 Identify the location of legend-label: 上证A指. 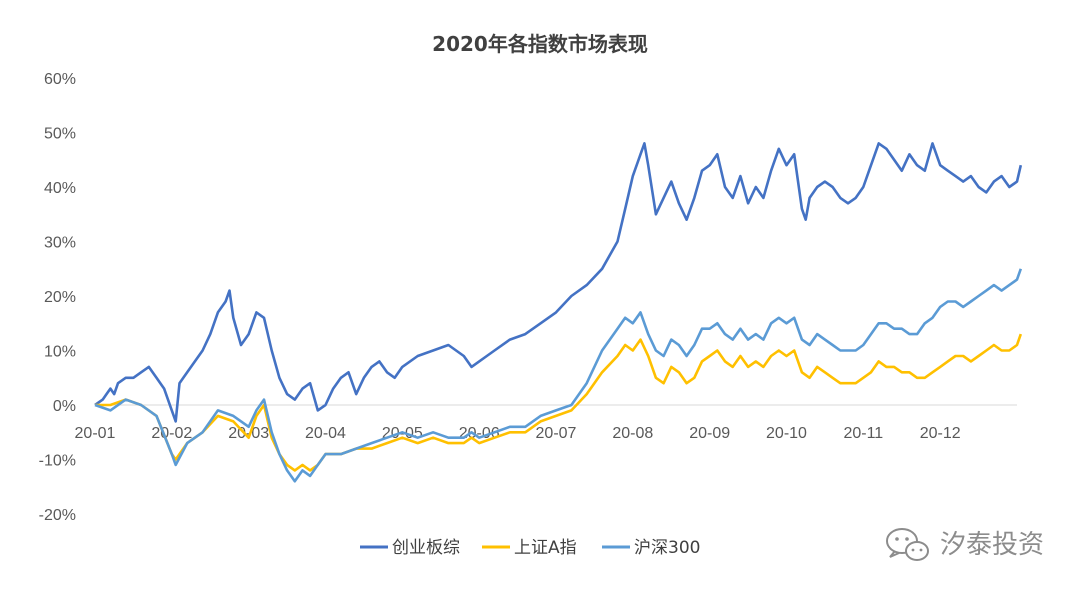
(545, 548).